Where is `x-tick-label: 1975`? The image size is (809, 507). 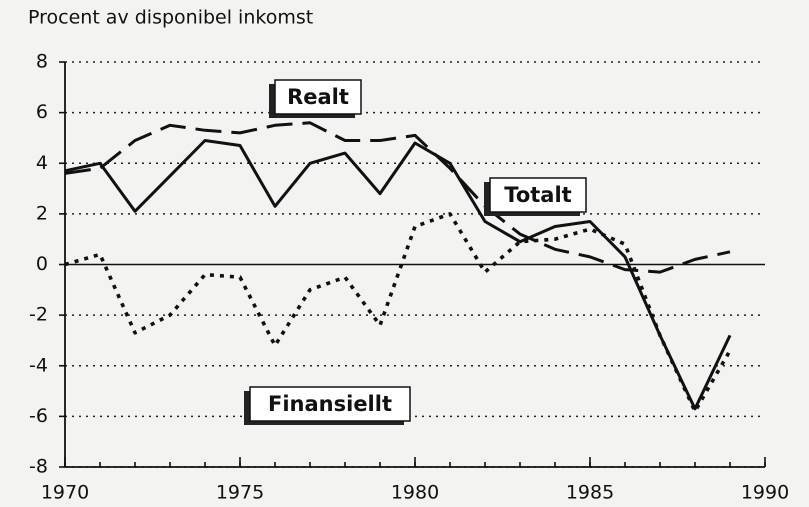 x-tick-label: 1975 is located at coordinates (240, 493).